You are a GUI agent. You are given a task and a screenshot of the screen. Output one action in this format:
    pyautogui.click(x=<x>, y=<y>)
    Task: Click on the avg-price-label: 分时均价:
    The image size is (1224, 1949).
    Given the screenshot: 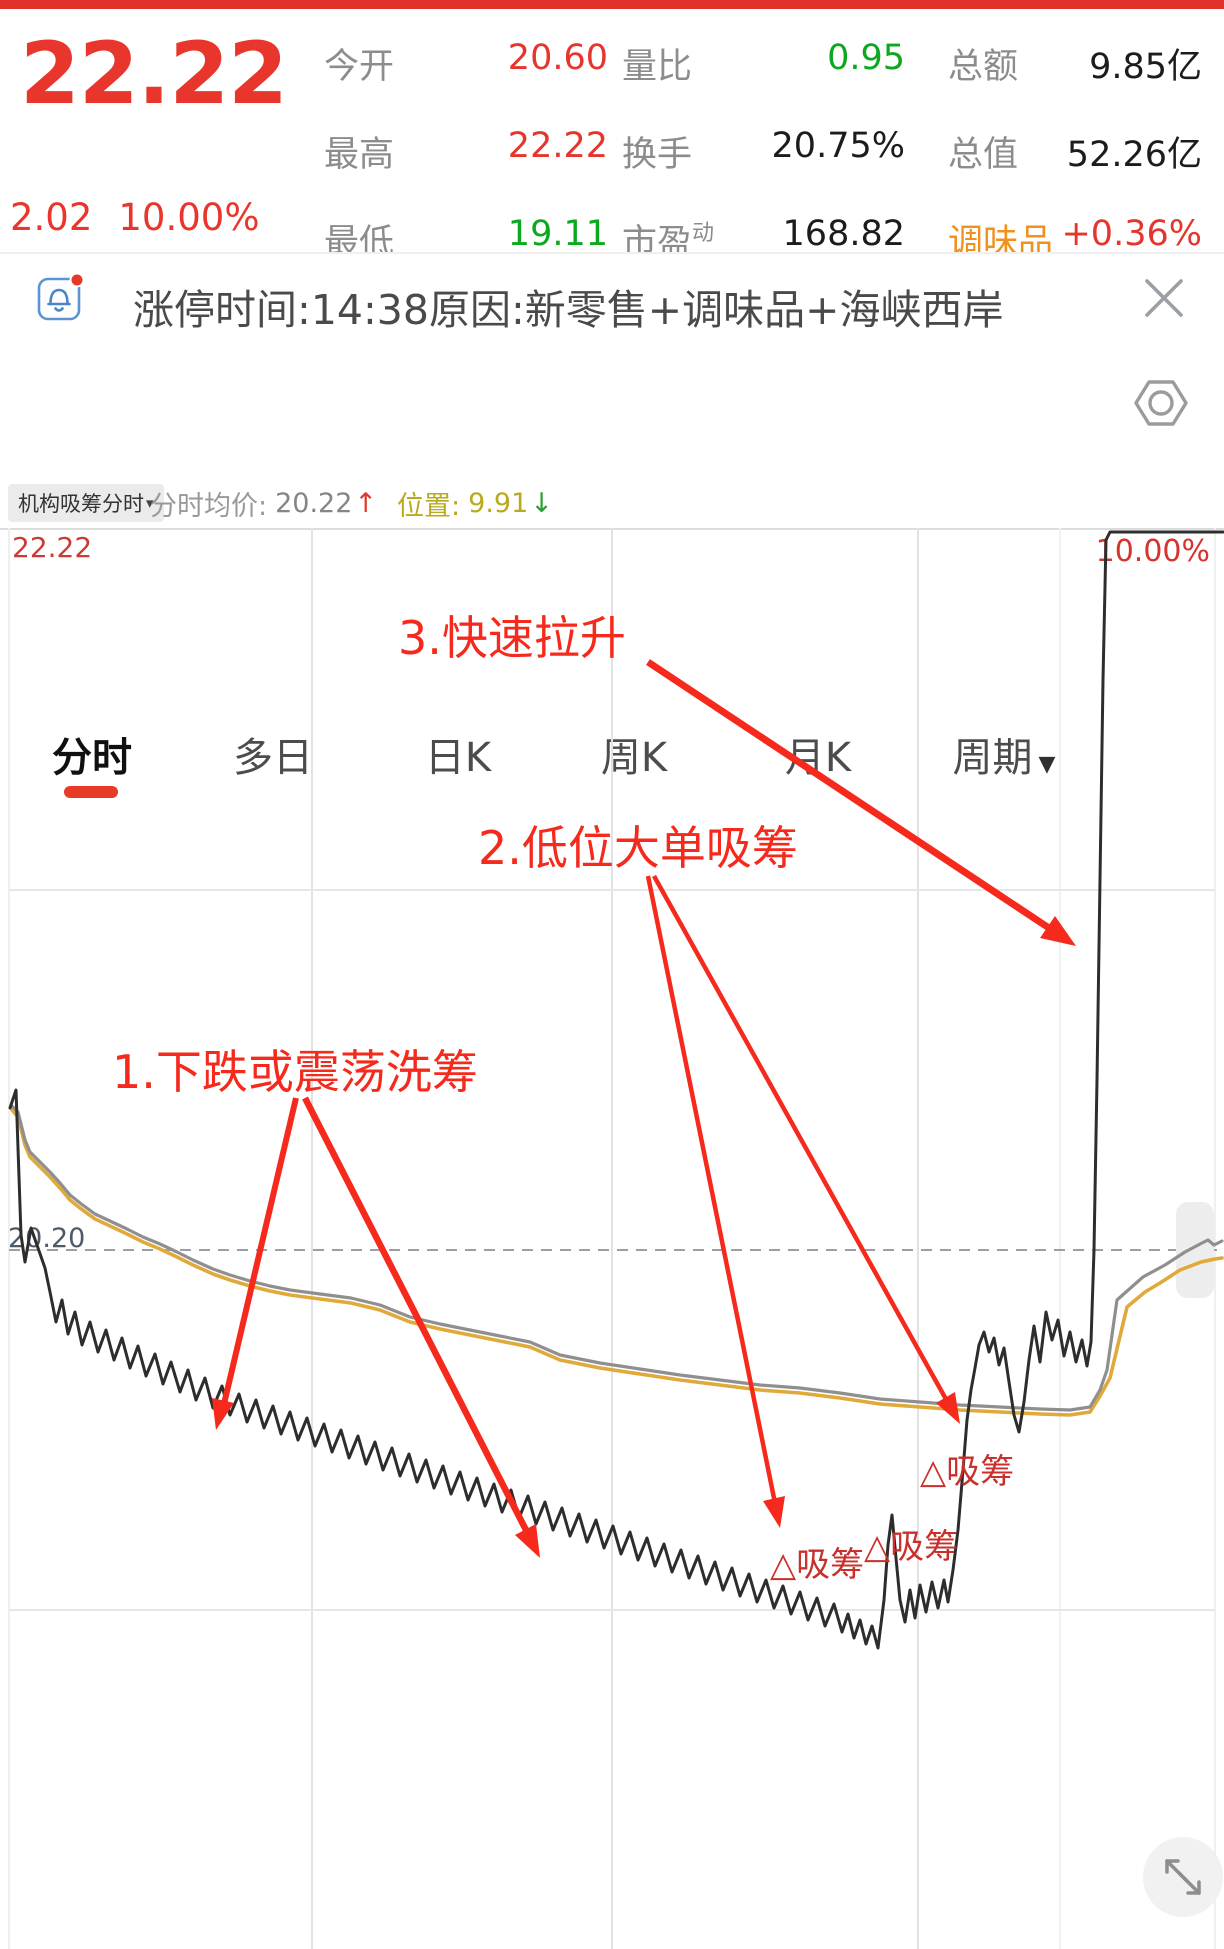 What is the action you would take?
    pyautogui.click(x=209, y=506)
    